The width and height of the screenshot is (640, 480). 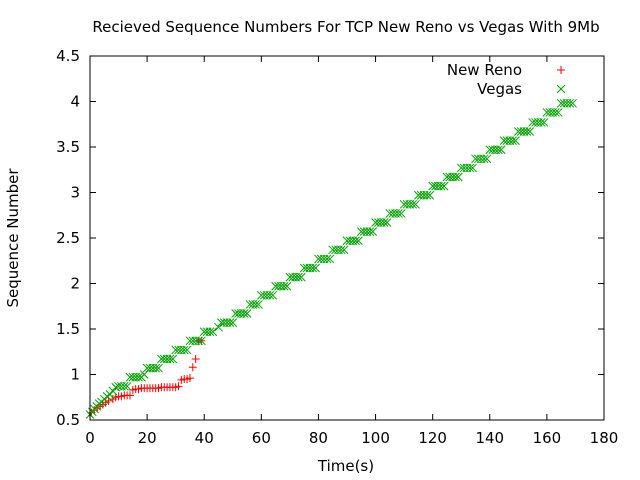 I want to click on x-tick-label: 60, so click(x=261, y=438).